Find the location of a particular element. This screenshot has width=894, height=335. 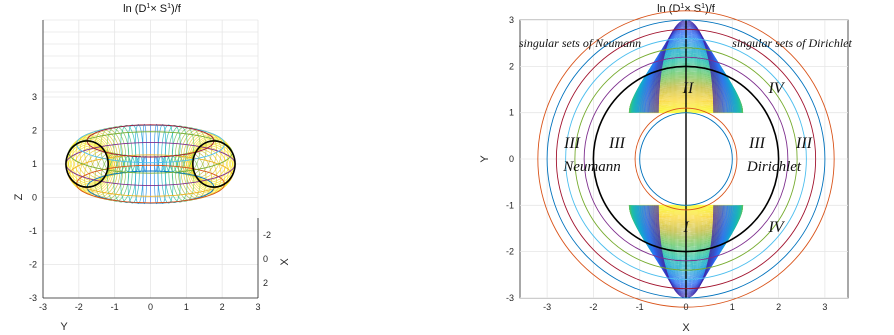

right-y-tick-label: 1 is located at coordinates (511, 113).